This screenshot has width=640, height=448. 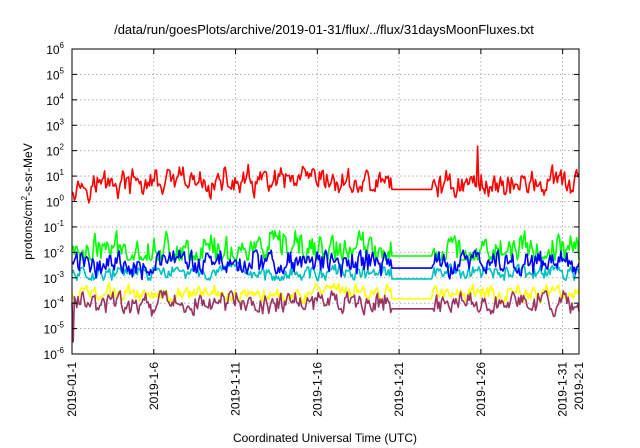 I want to click on x-tick-label: 2019-01-1, so click(x=72, y=389).